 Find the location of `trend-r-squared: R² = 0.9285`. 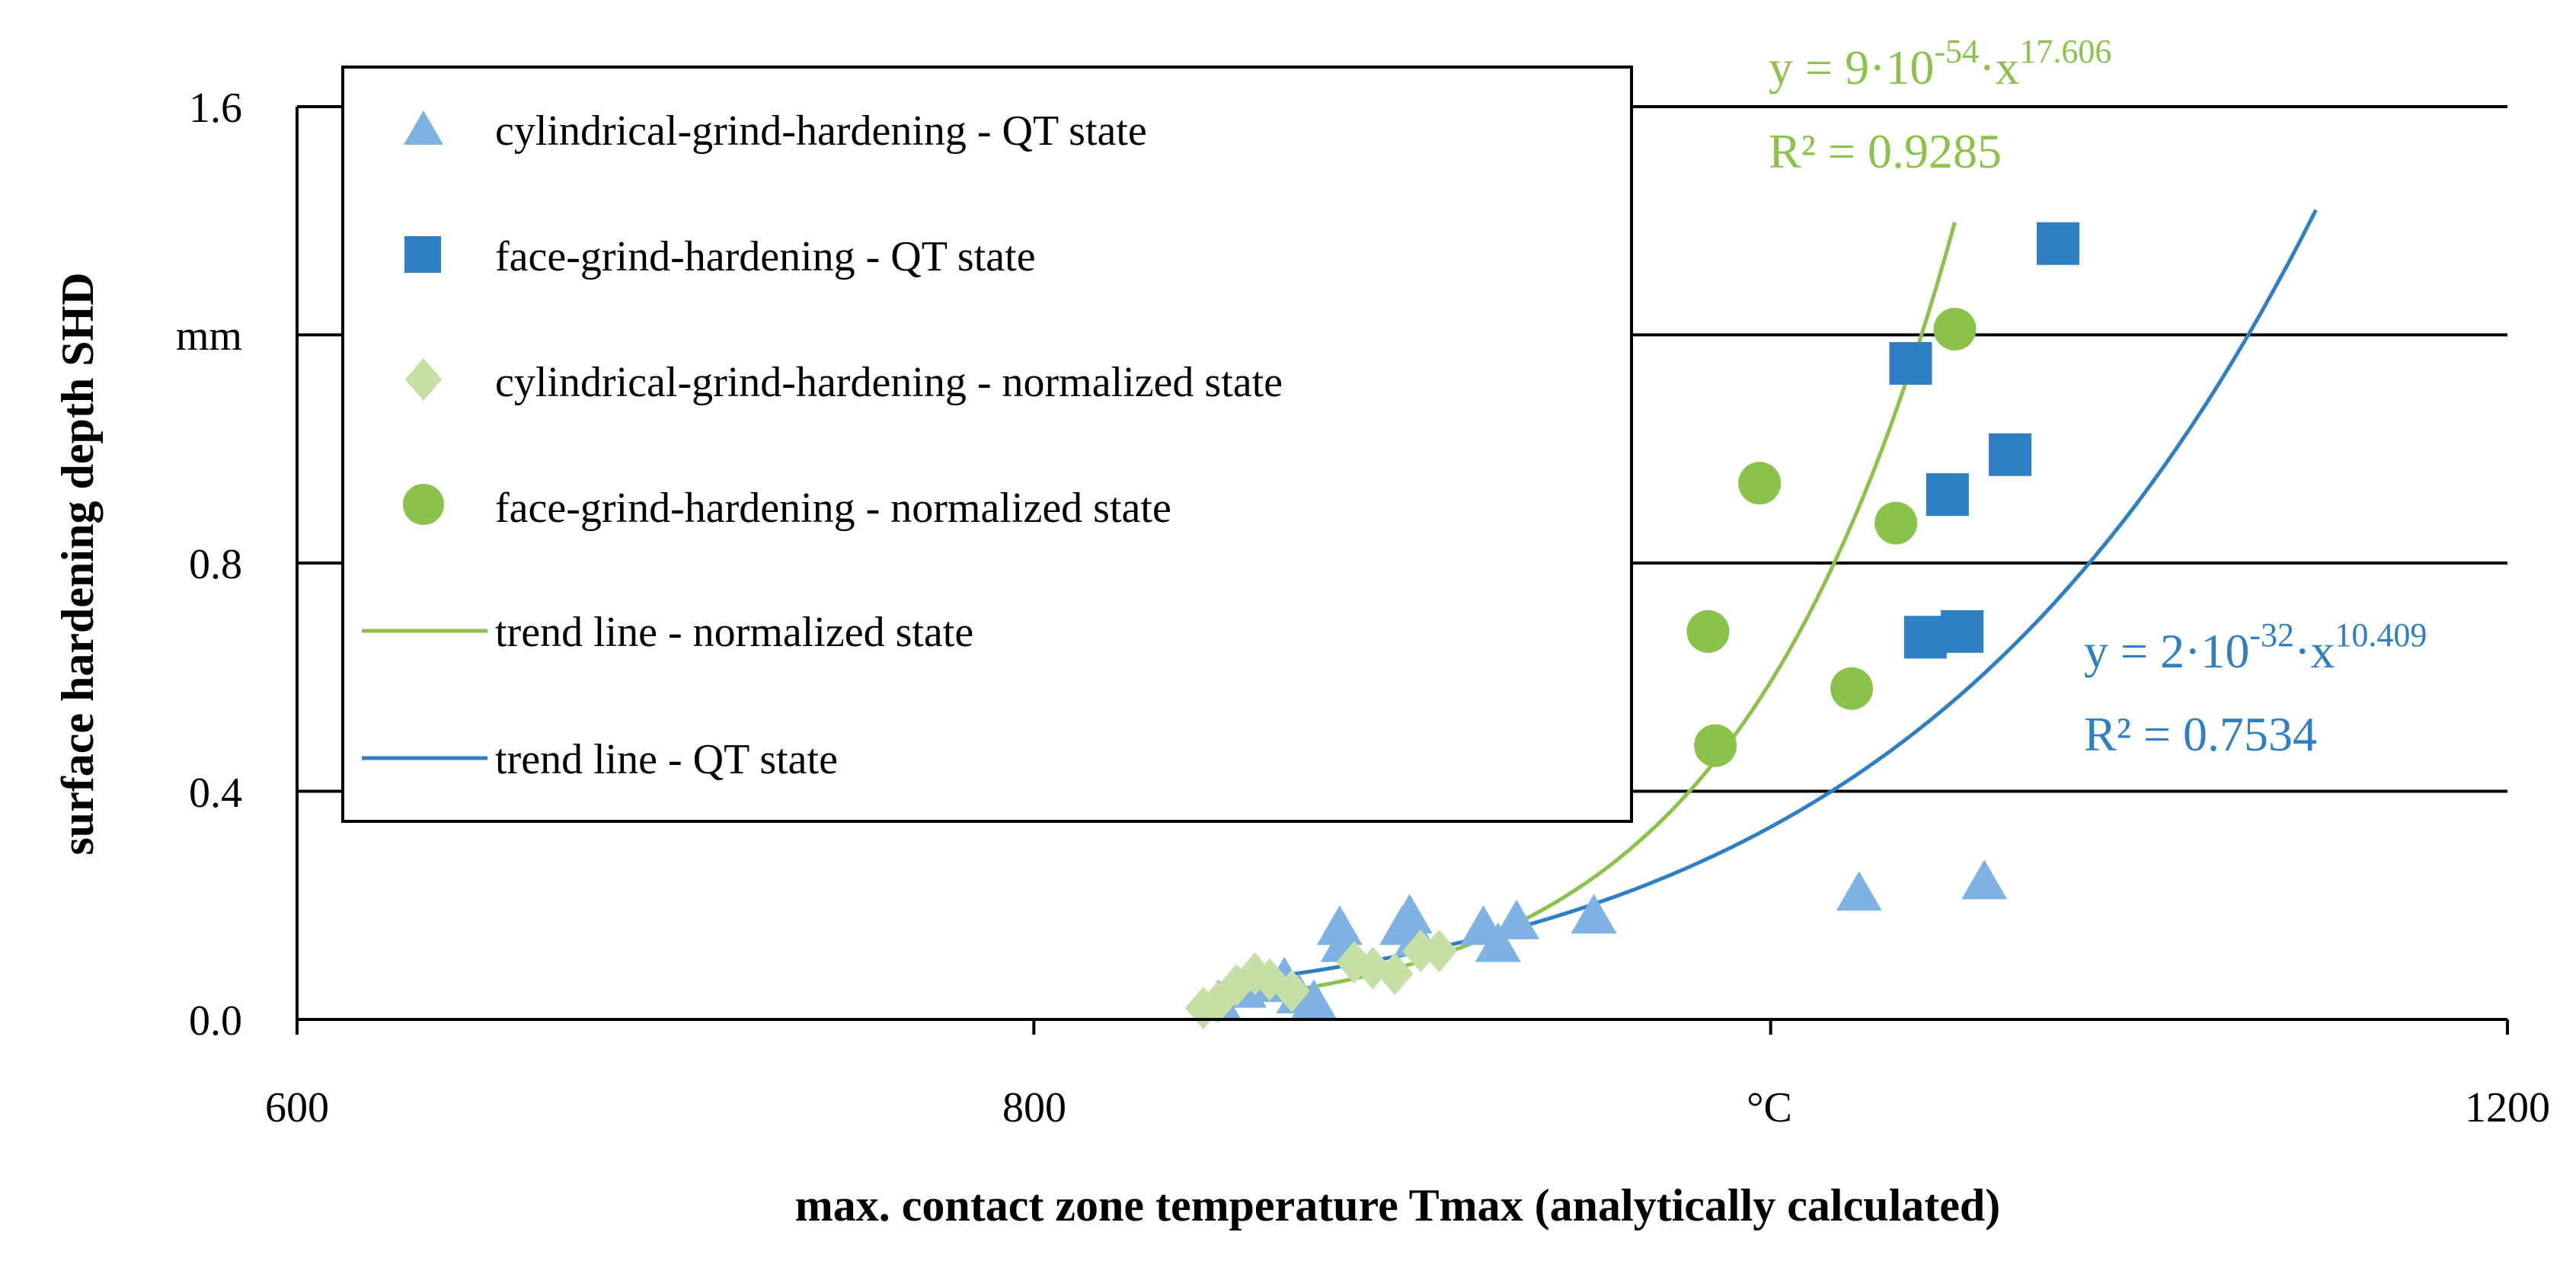

trend-r-squared: R² = 0.9285 is located at coordinates (1886, 151).